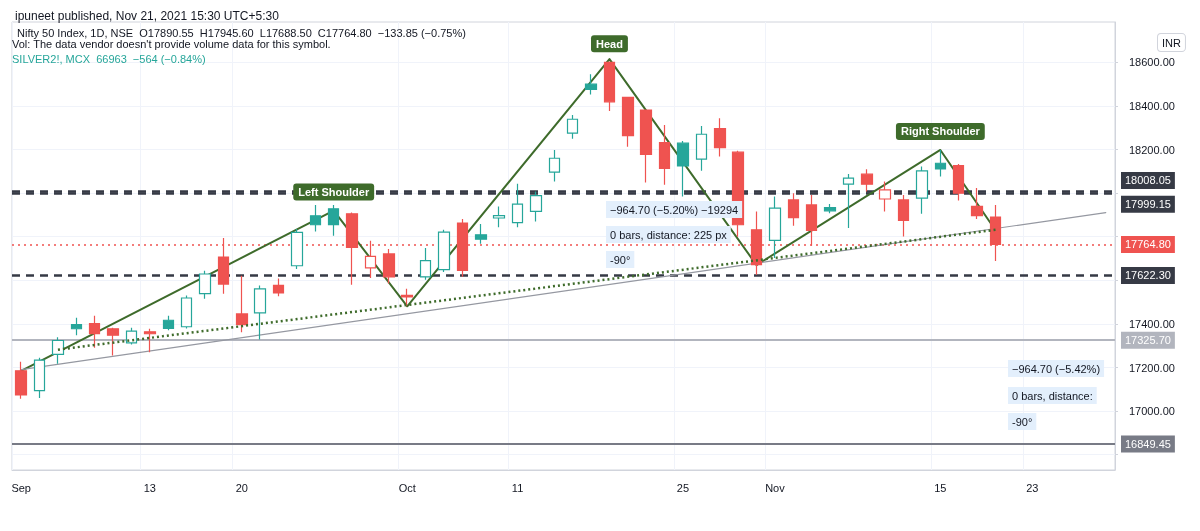 This screenshot has height=531, width=1200. What do you see at coordinates (1148, 244) in the screenshot?
I see `ref-line-label: 17764.80` at bounding box center [1148, 244].